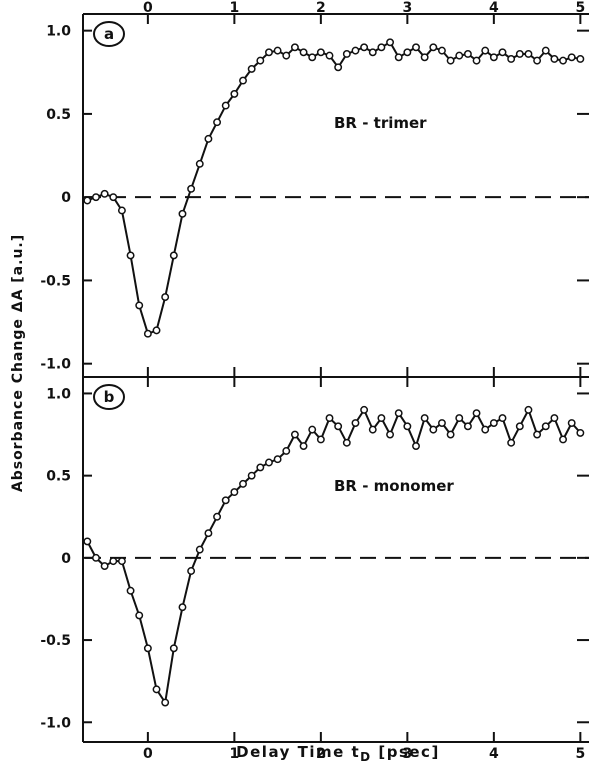  What do you see at coordinates (580, 754) in the screenshot?
I see `x-tick-label: 5` at bounding box center [580, 754].